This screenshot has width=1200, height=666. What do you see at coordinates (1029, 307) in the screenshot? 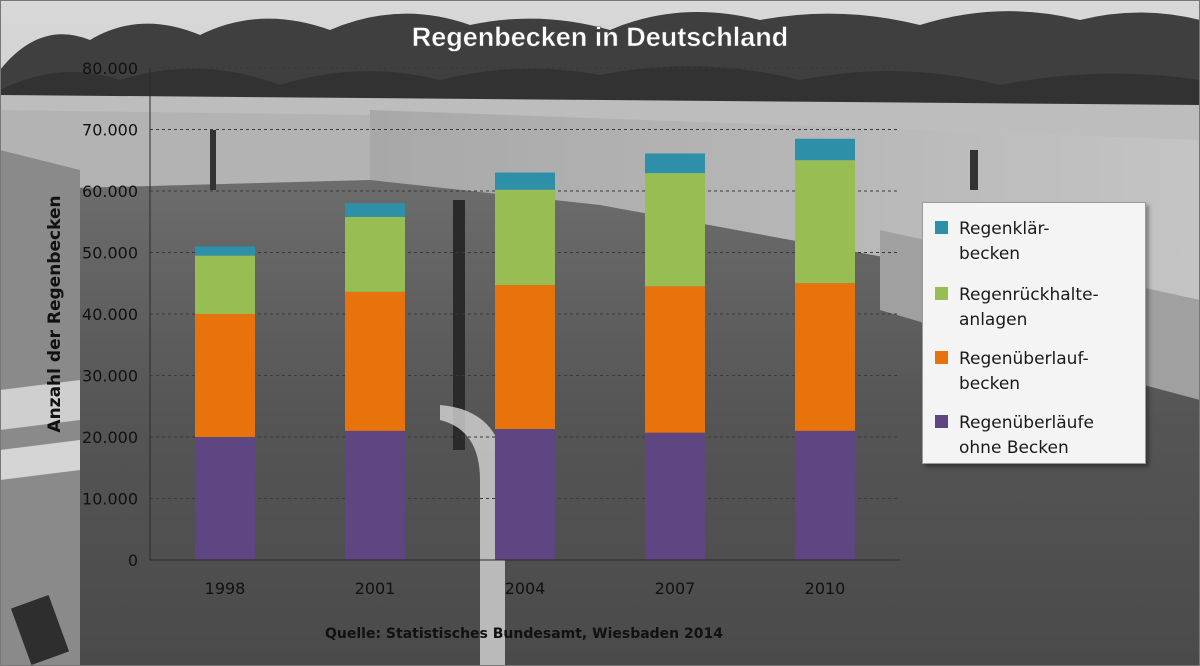
I see `legend-label: Regenrückhalte- anlagen` at bounding box center [1029, 307].